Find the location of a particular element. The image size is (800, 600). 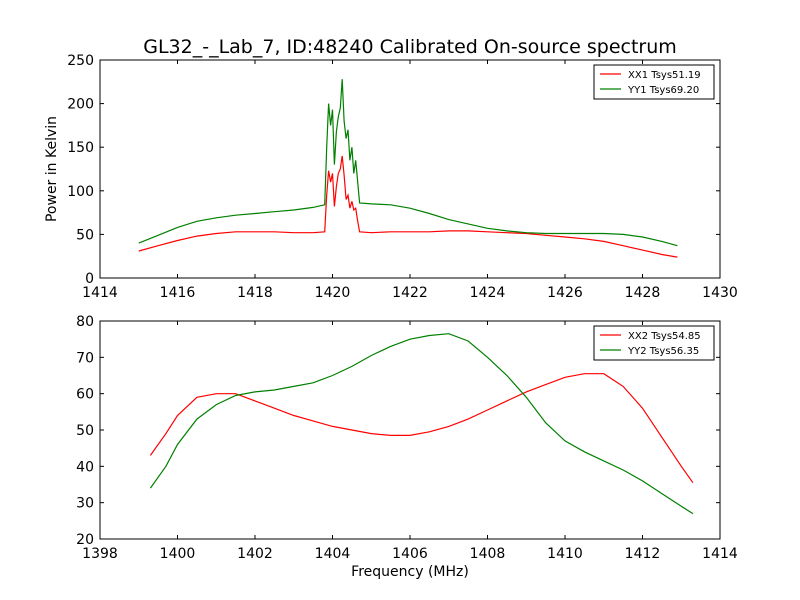

x-axis-label-bottom: Frequency (MHz) is located at coordinates (410, 572).